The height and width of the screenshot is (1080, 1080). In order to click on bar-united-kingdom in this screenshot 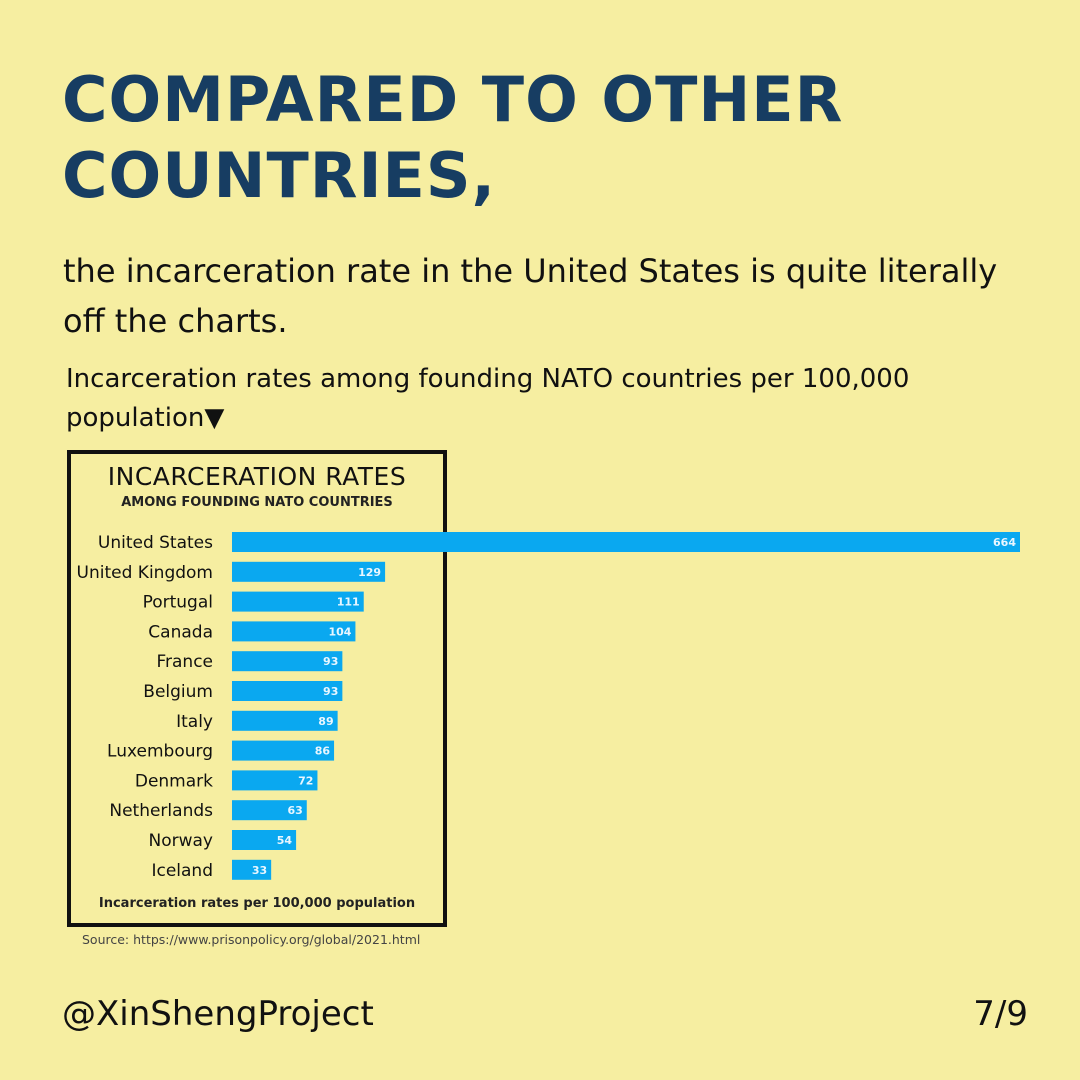, I will do `click(309, 571)`.